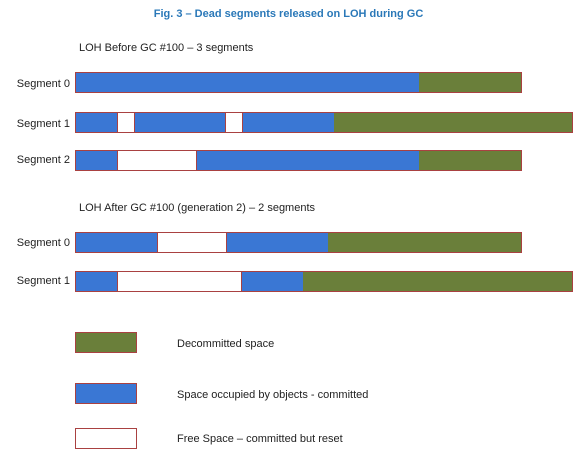 This screenshot has height=458, width=577. Describe the element at coordinates (43, 243) in the screenshot. I see `after-segment-0-label: Segment 0` at that location.